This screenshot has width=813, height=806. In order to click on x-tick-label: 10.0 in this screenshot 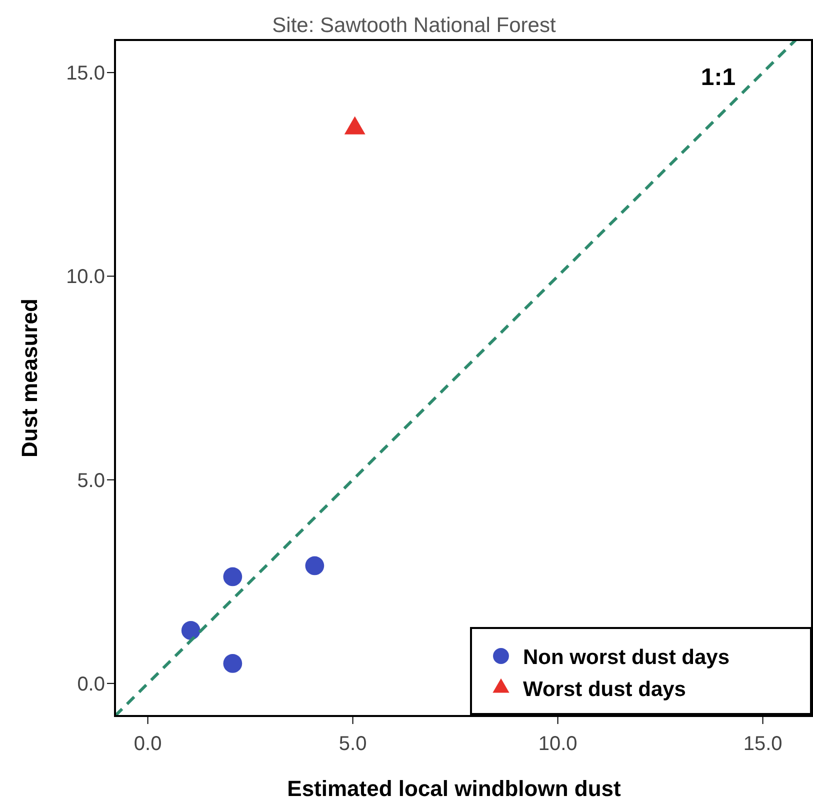, I will do `click(558, 744)`.